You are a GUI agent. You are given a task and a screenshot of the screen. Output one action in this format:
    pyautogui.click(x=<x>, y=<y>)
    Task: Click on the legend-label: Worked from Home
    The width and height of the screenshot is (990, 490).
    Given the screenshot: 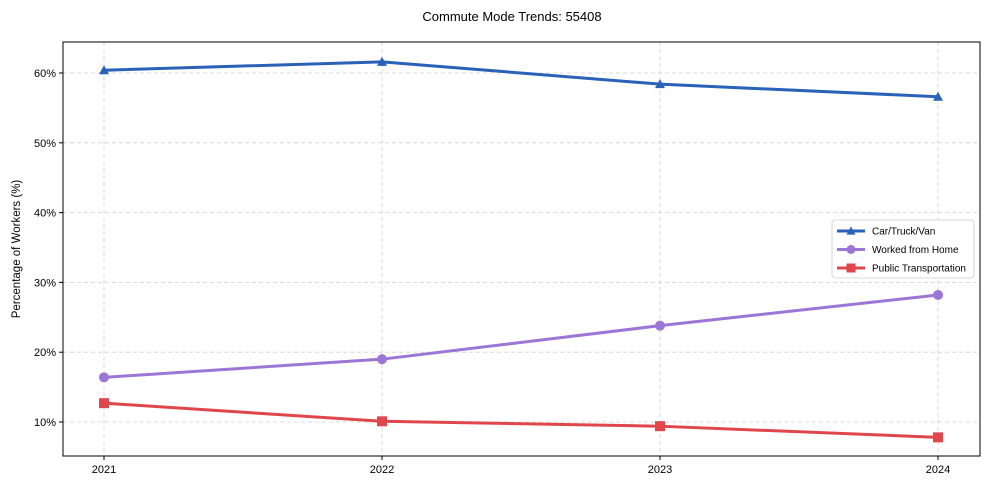 What is the action you would take?
    pyautogui.click(x=915, y=250)
    